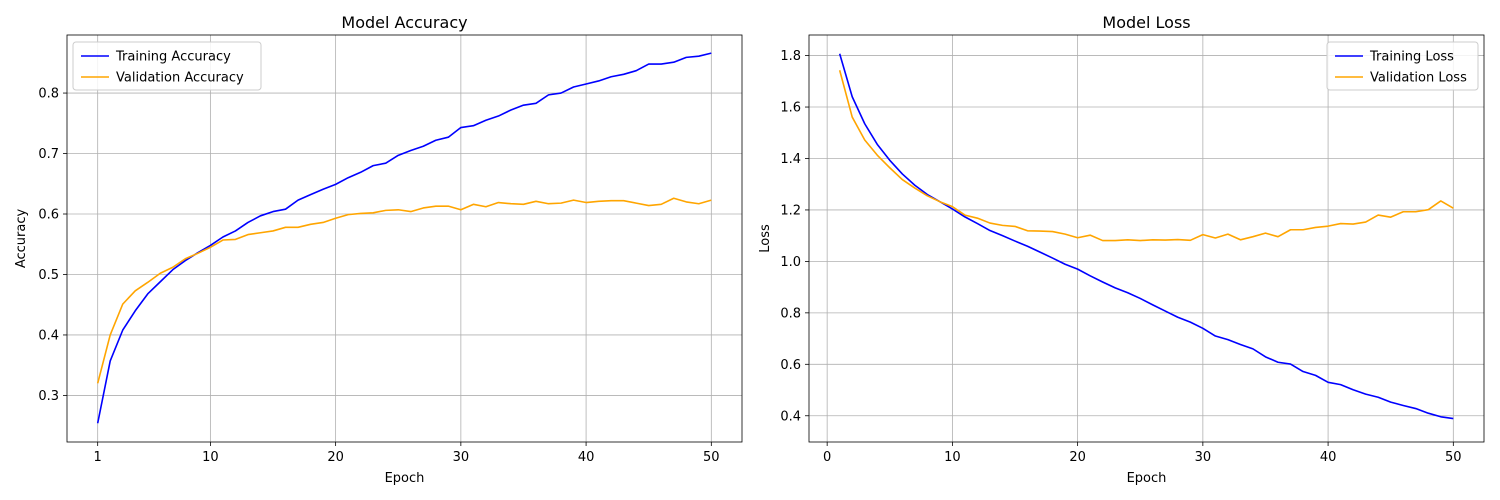 The height and width of the screenshot is (500, 1500). Describe the element at coordinates (790, 262) in the screenshot. I see `y-tick-label: 1.0` at that location.